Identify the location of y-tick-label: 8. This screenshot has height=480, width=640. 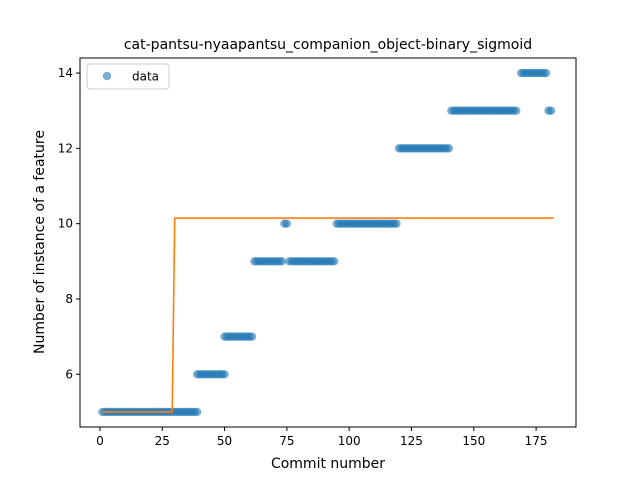
(69, 299).